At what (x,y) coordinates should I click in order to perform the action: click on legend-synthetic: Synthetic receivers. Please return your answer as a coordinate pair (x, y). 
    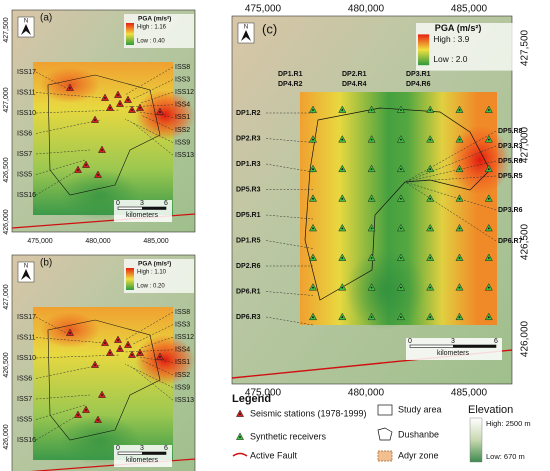
    Looking at the image, I should click on (288, 436).